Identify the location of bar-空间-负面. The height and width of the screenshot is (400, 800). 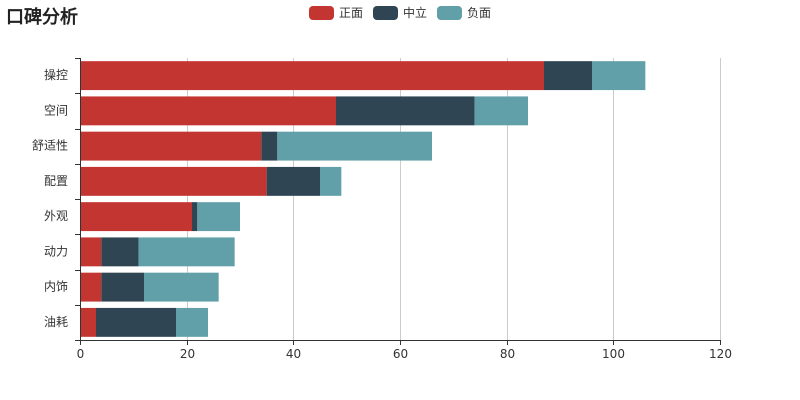
(501, 111).